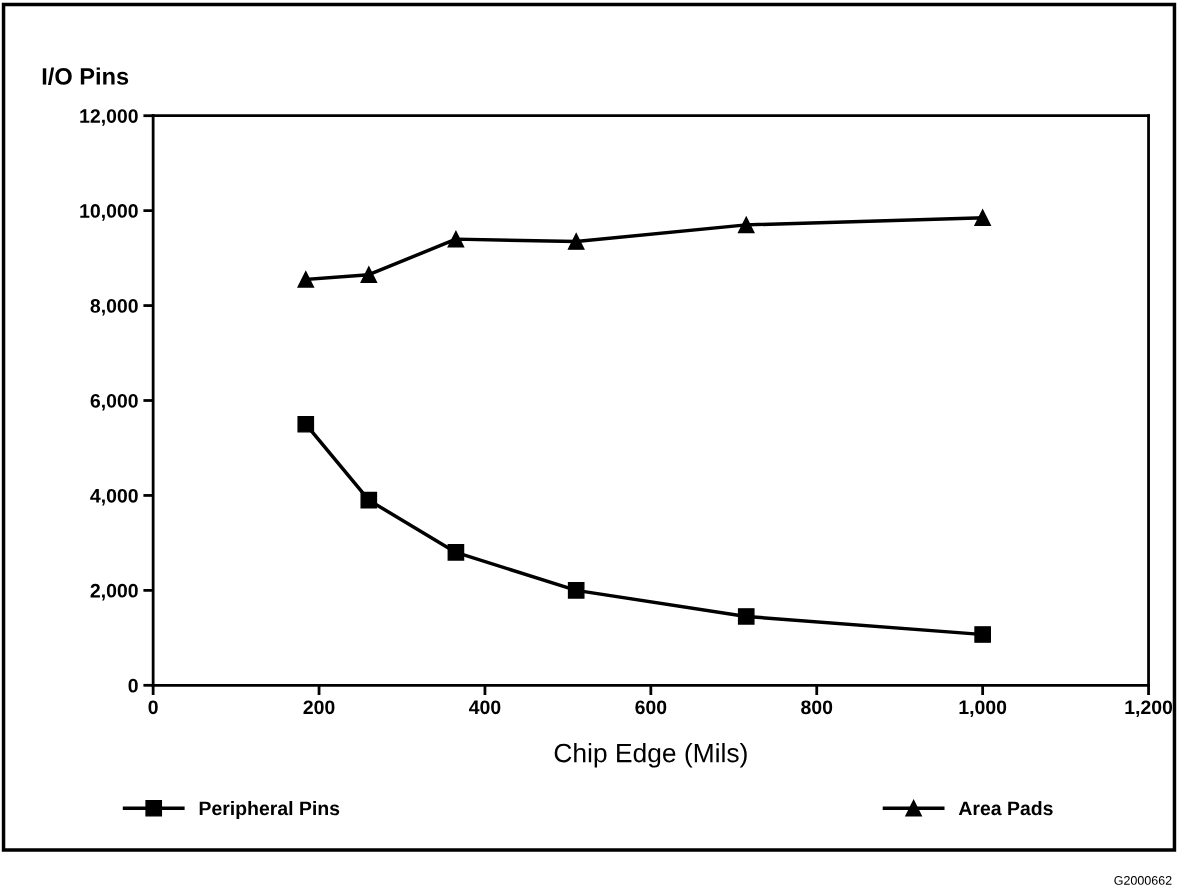 The image size is (1178, 890). I want to click on text: G2000662, so click(1143, 880).